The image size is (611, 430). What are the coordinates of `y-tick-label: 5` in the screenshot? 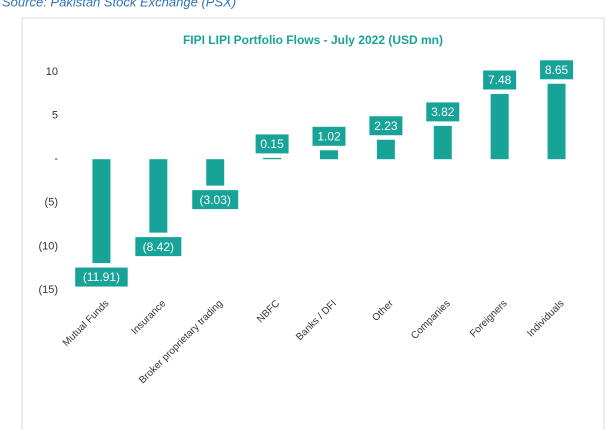 It's located at (55, 116).